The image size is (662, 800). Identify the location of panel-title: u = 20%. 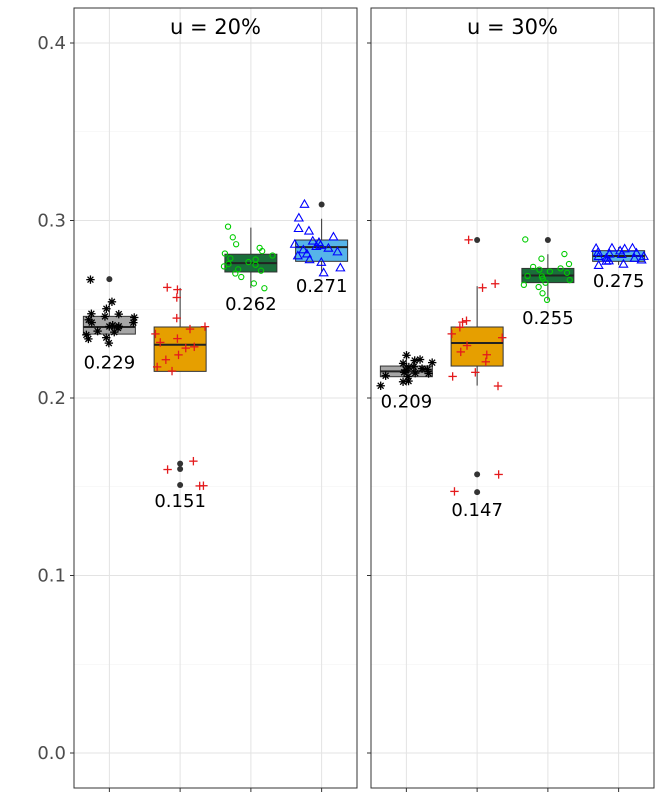
(215, 27).